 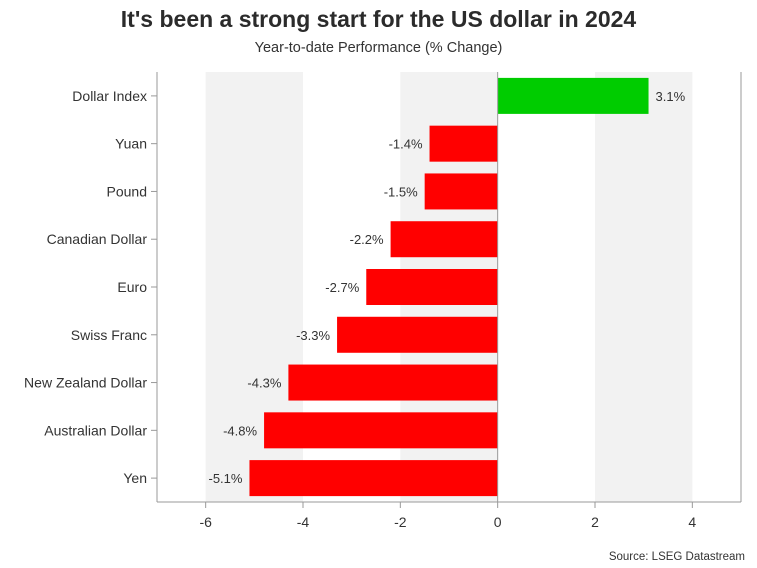 What do you see at coordinates (676, 557) in the screenshot?
I see `source-note: Source: LSEG Datastream` at bounding box center [676, 557].